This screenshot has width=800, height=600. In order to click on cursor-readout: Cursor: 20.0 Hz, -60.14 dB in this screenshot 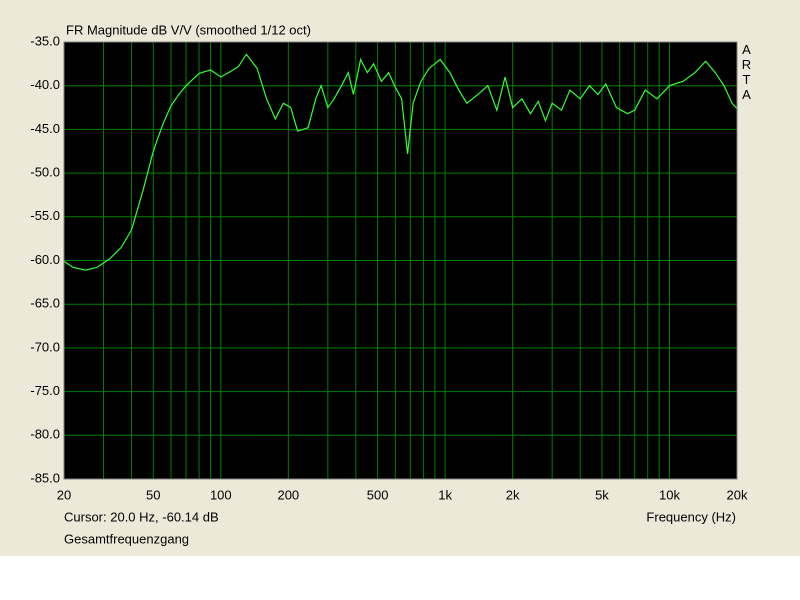, I will do `click(141, 516)`.